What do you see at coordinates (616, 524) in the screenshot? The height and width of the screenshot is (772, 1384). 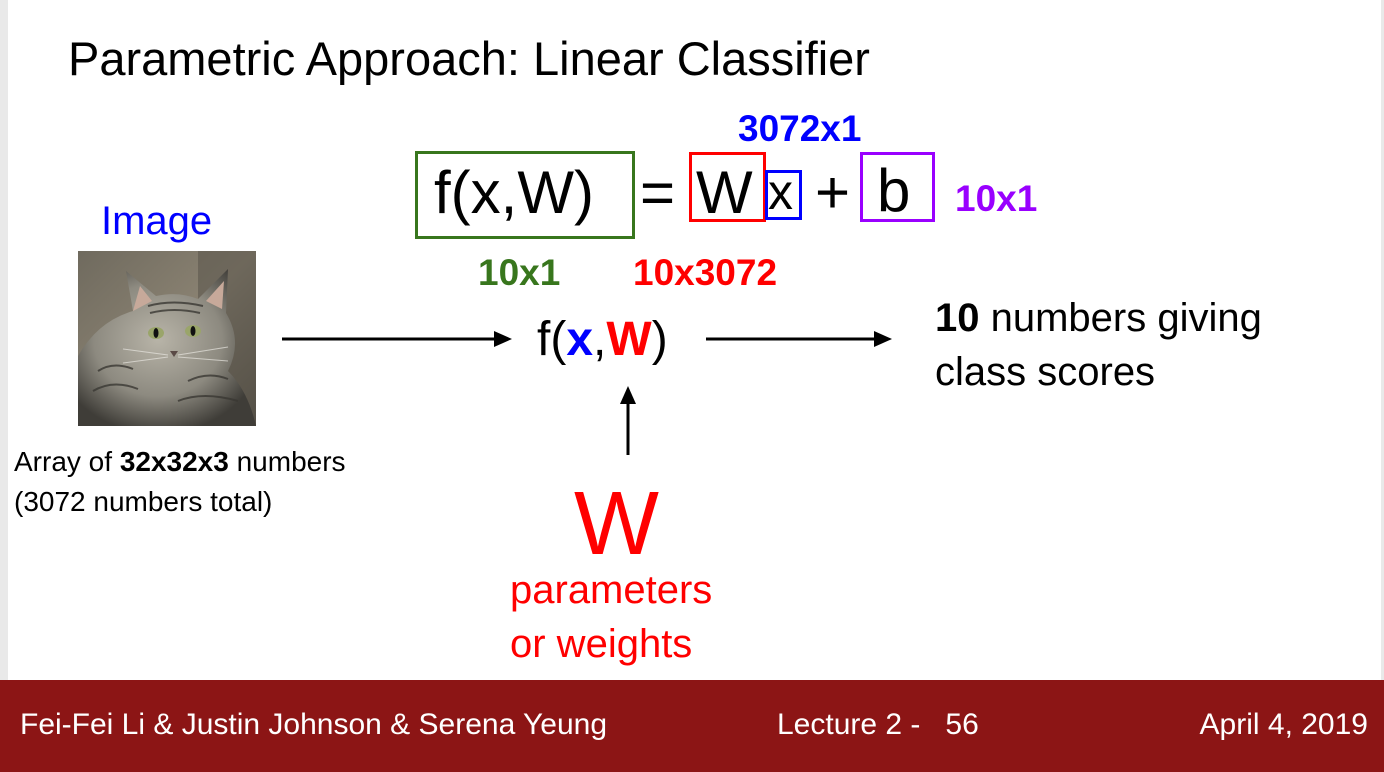 I see `weights-symbol: W` at bounding box center [616, 524].